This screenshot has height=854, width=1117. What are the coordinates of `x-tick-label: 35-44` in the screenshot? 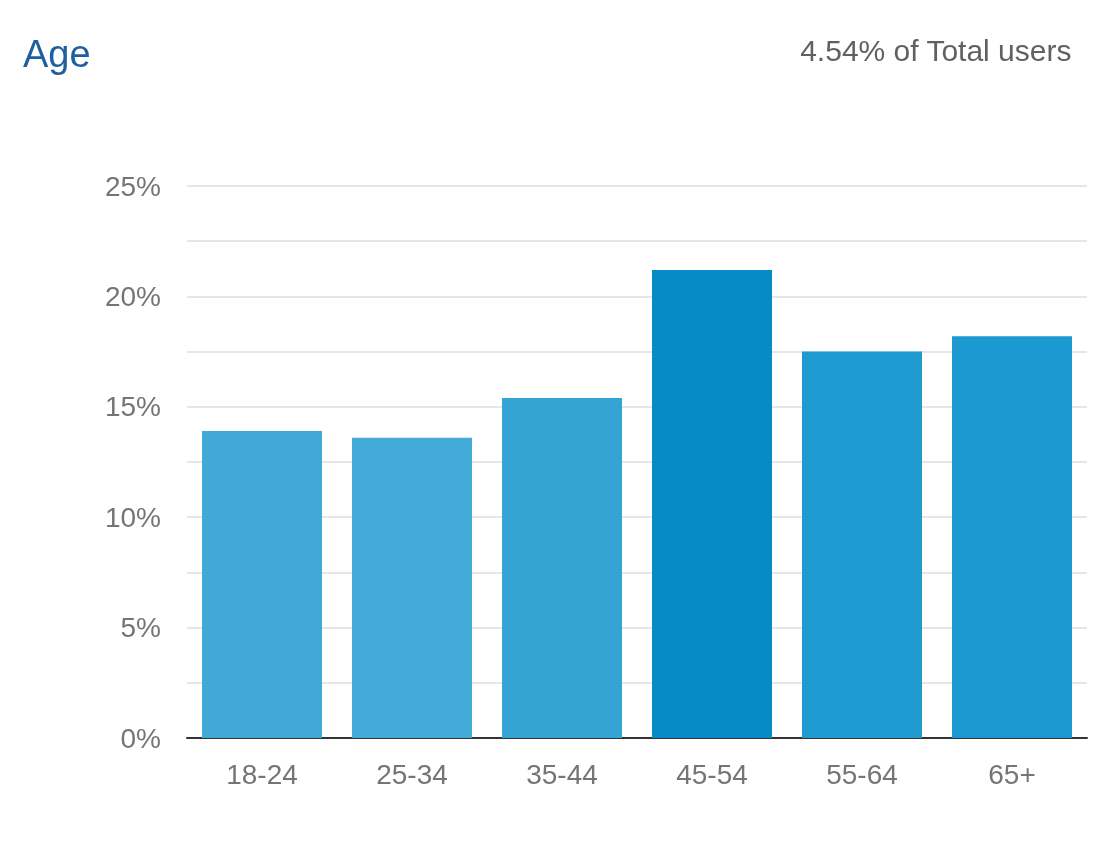 It's located at (562, 774).